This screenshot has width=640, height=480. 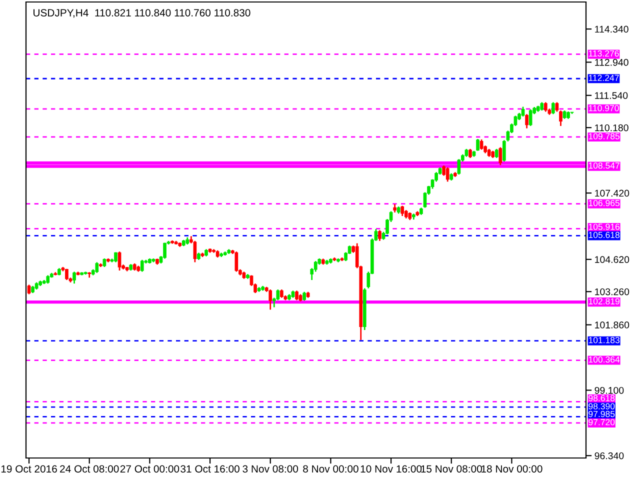 I want to click on ref-line-label: 108.547, so click(x=604, y=165).